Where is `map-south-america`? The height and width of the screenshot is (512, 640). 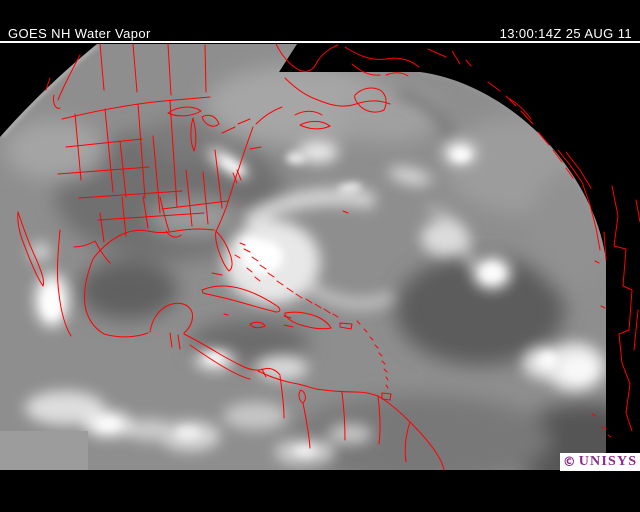 map-south-america is located at coordinates (351, 419).